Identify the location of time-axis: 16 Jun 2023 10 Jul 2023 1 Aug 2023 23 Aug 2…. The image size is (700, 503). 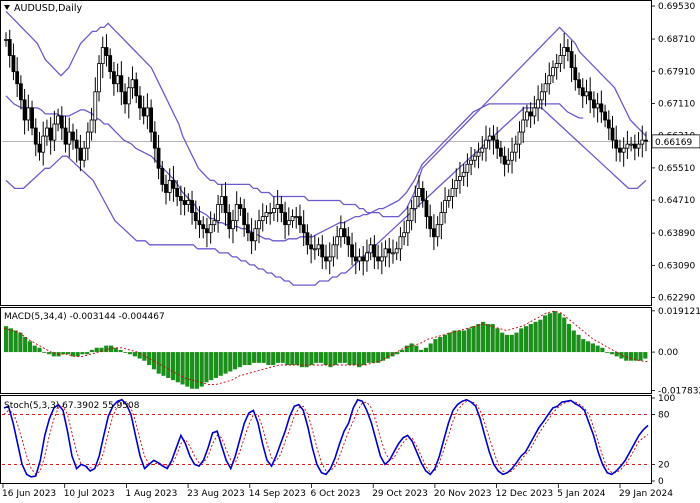
(337, 491).